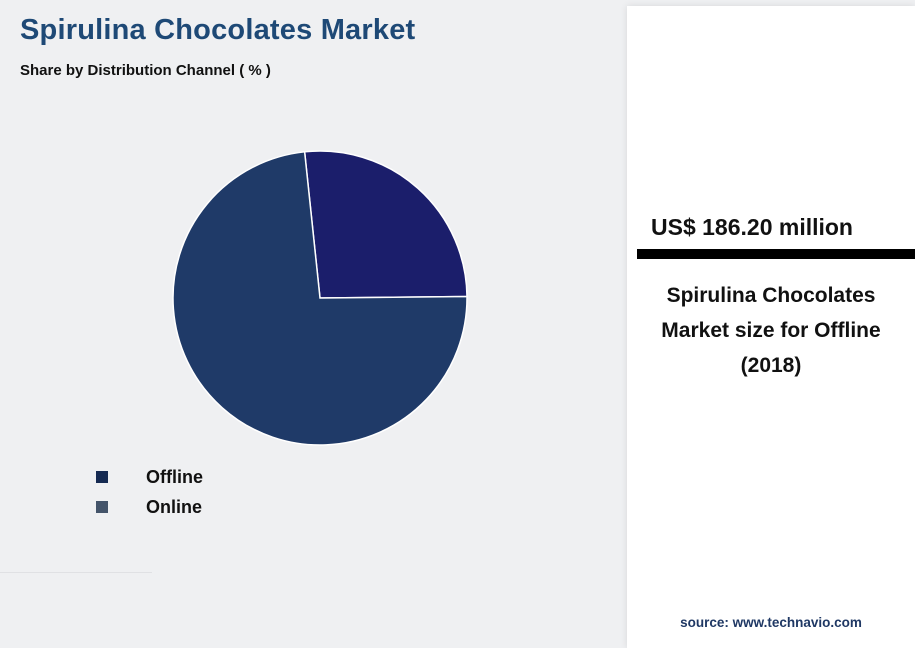 The height and width of the screenshot is (648, 915). I want to click on page-subtitle: Share by Distribution Channel ( % ), so click(145, 70).